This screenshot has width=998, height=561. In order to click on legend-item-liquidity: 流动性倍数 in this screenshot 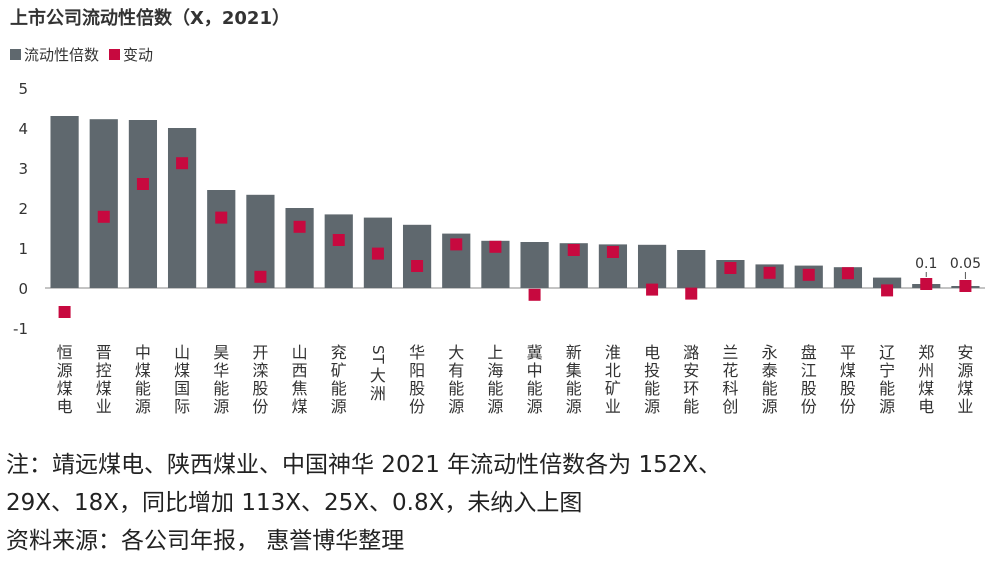, I will do `click(54, 54)`.